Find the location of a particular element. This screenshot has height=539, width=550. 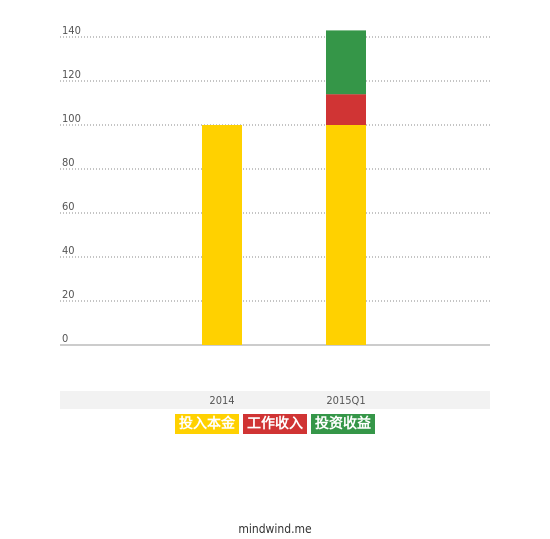

legend-item: 投入本金 is located at coordinates (207, 424).